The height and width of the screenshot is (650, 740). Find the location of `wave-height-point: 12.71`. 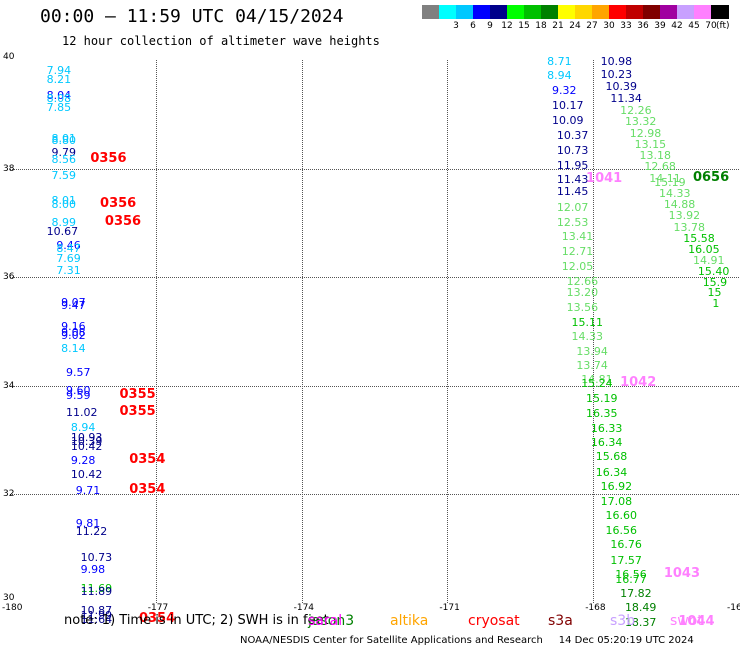

wave-height-point: 12.71 is located at coordinates (577, 252).